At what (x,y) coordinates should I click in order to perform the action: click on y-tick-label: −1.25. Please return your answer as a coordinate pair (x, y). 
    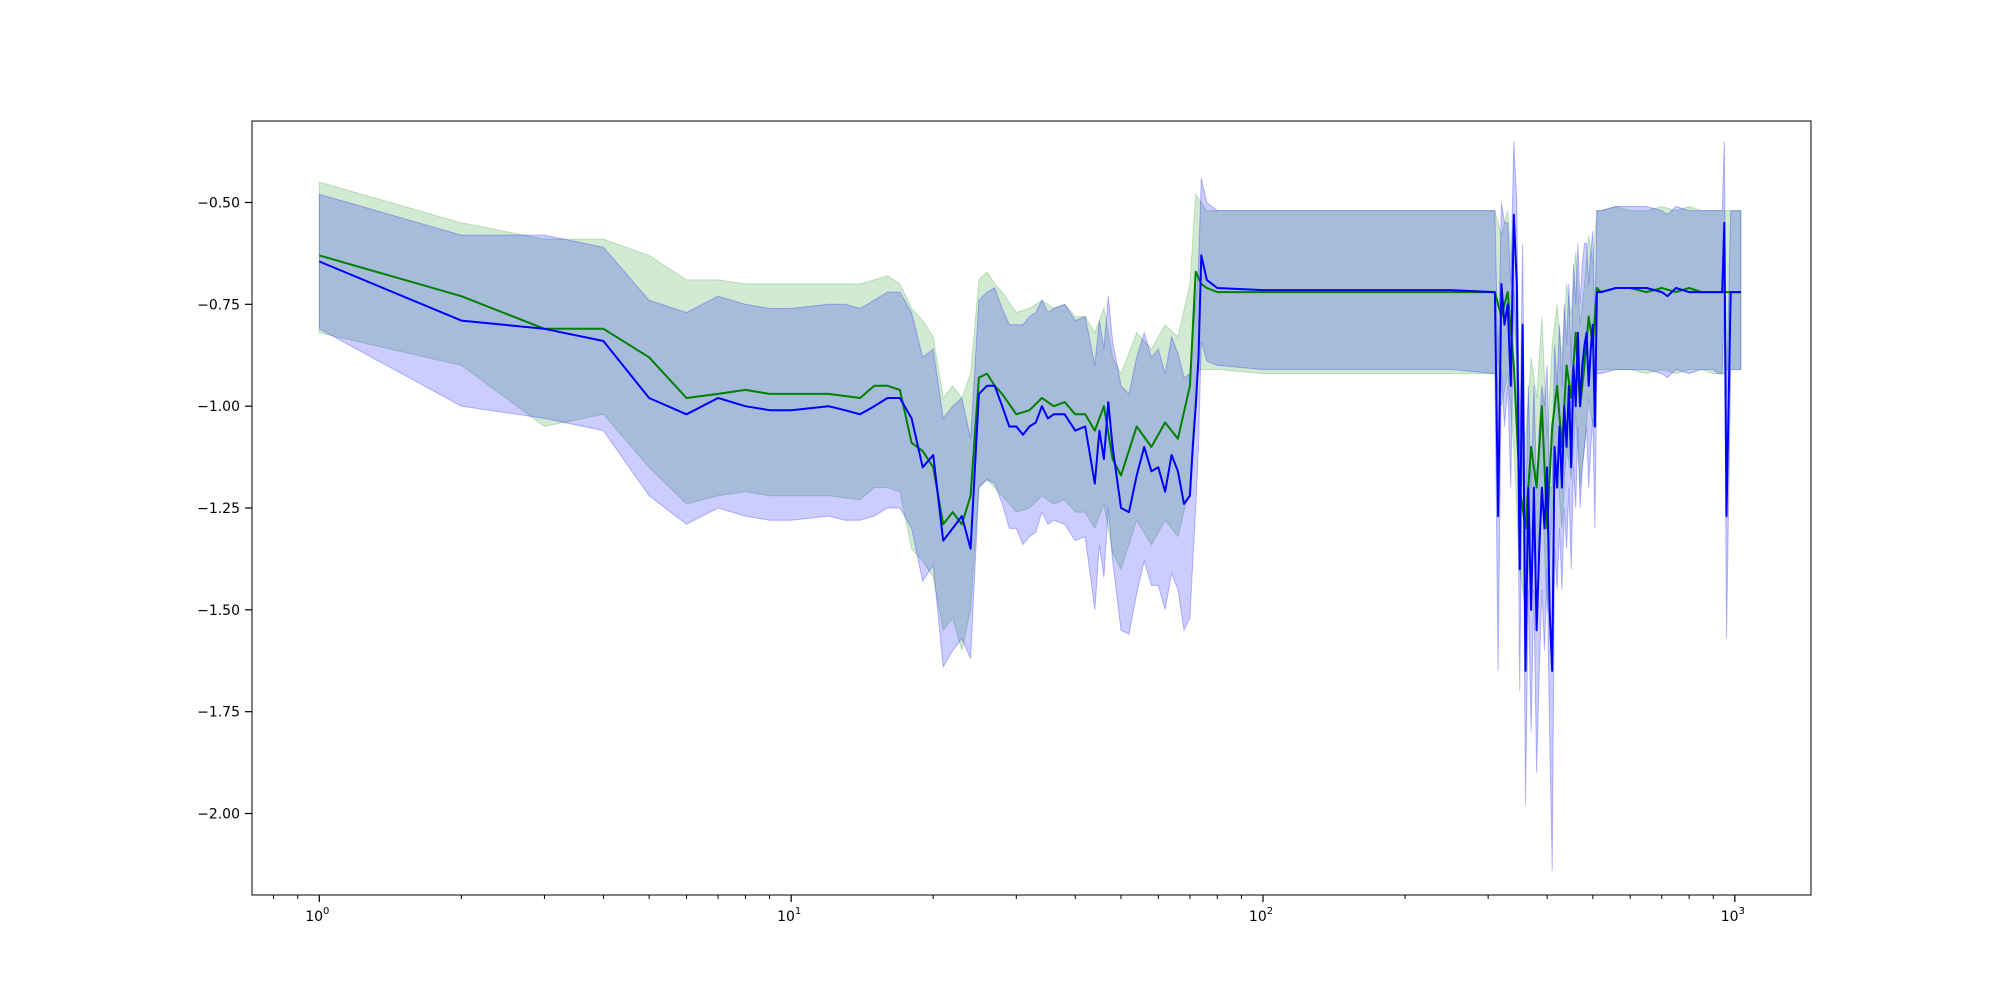
    Looking at the image, I should click on (218, 509).